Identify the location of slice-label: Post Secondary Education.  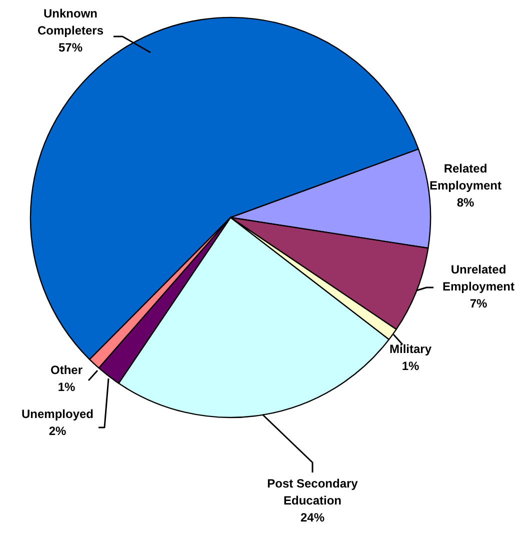
(312, 492).